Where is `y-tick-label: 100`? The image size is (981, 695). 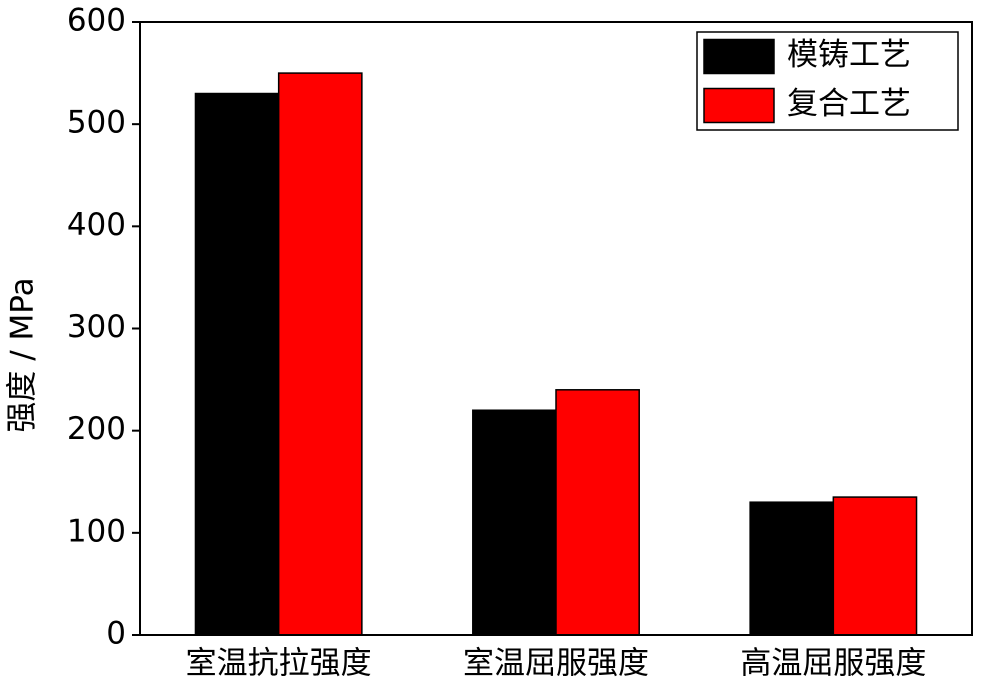
y-tick-label: 100 is located at coordinates (96, 531).